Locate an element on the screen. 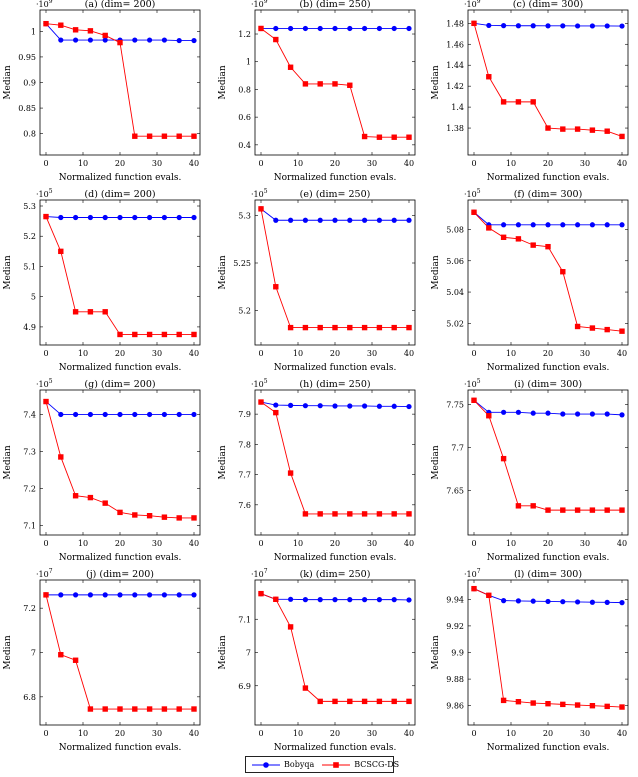  y-tick-label: 7.2 is located at coordinates (29, 608).